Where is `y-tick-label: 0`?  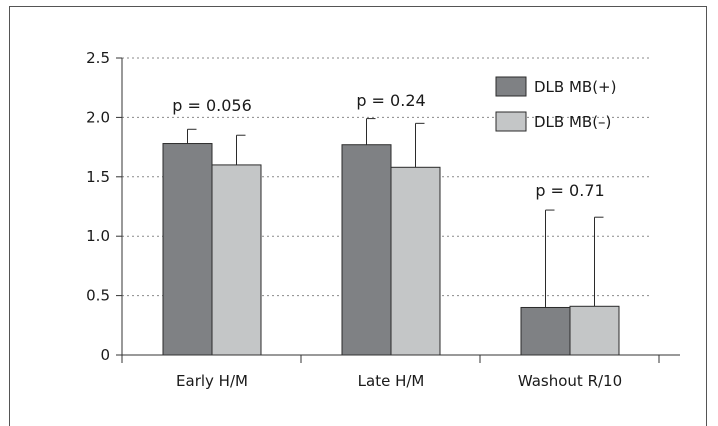
y-tick-label: 0 is located at coordinates (105, 355).